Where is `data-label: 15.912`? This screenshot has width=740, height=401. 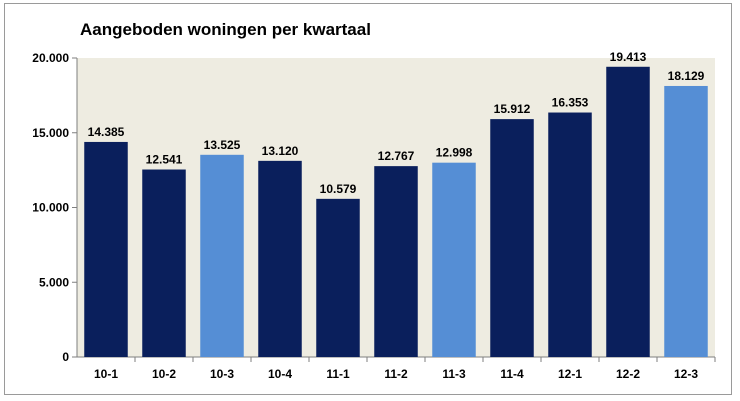
data-label: 15.912 is located at coordinates (512, 109).